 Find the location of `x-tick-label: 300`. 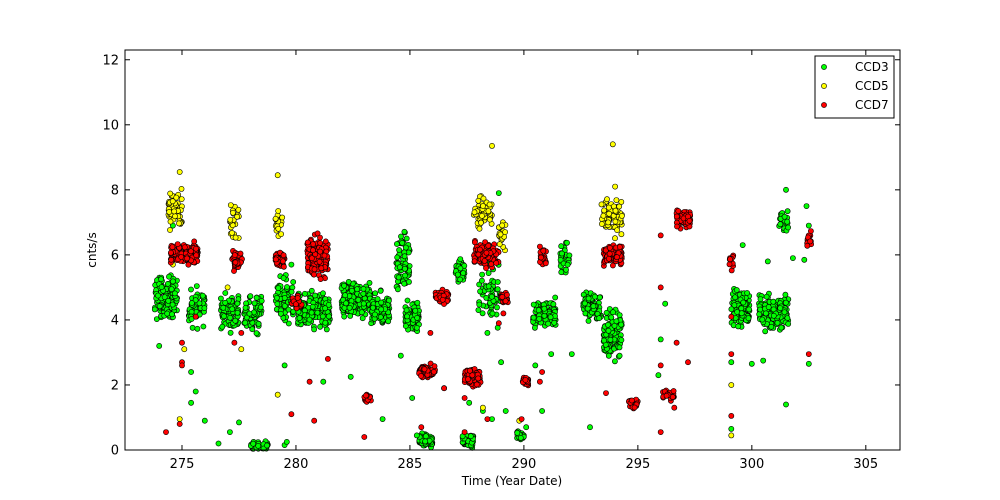

x-tick-label: 300 is located at coordinates (751, 464).